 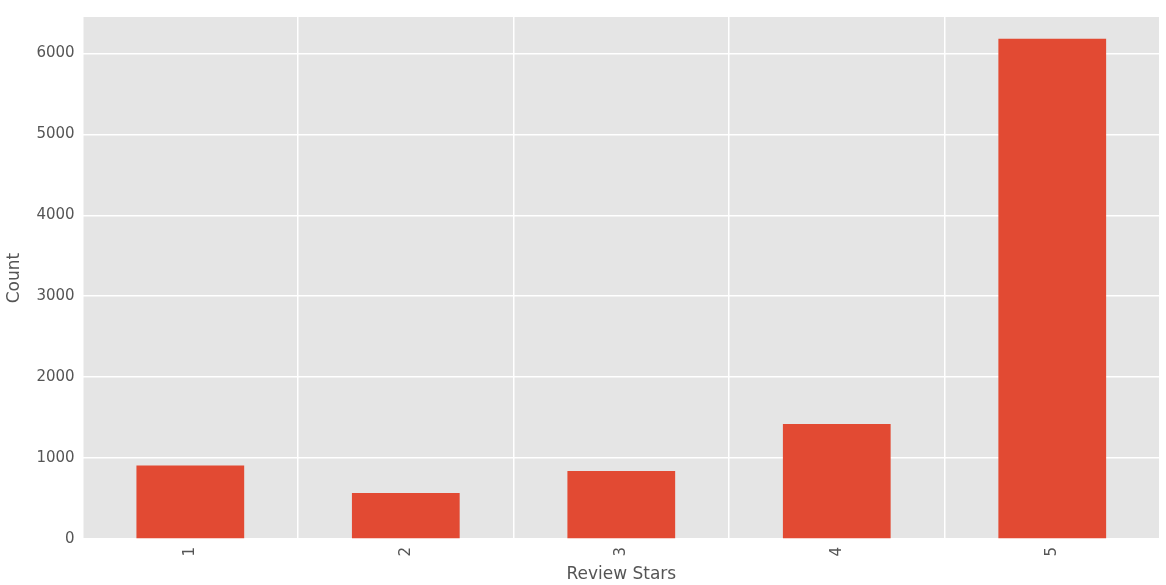 What do you see at coordinates (55, 52) in the screenshot?
I see `y-tick-label: 6000` at bounding box center [55, 52].